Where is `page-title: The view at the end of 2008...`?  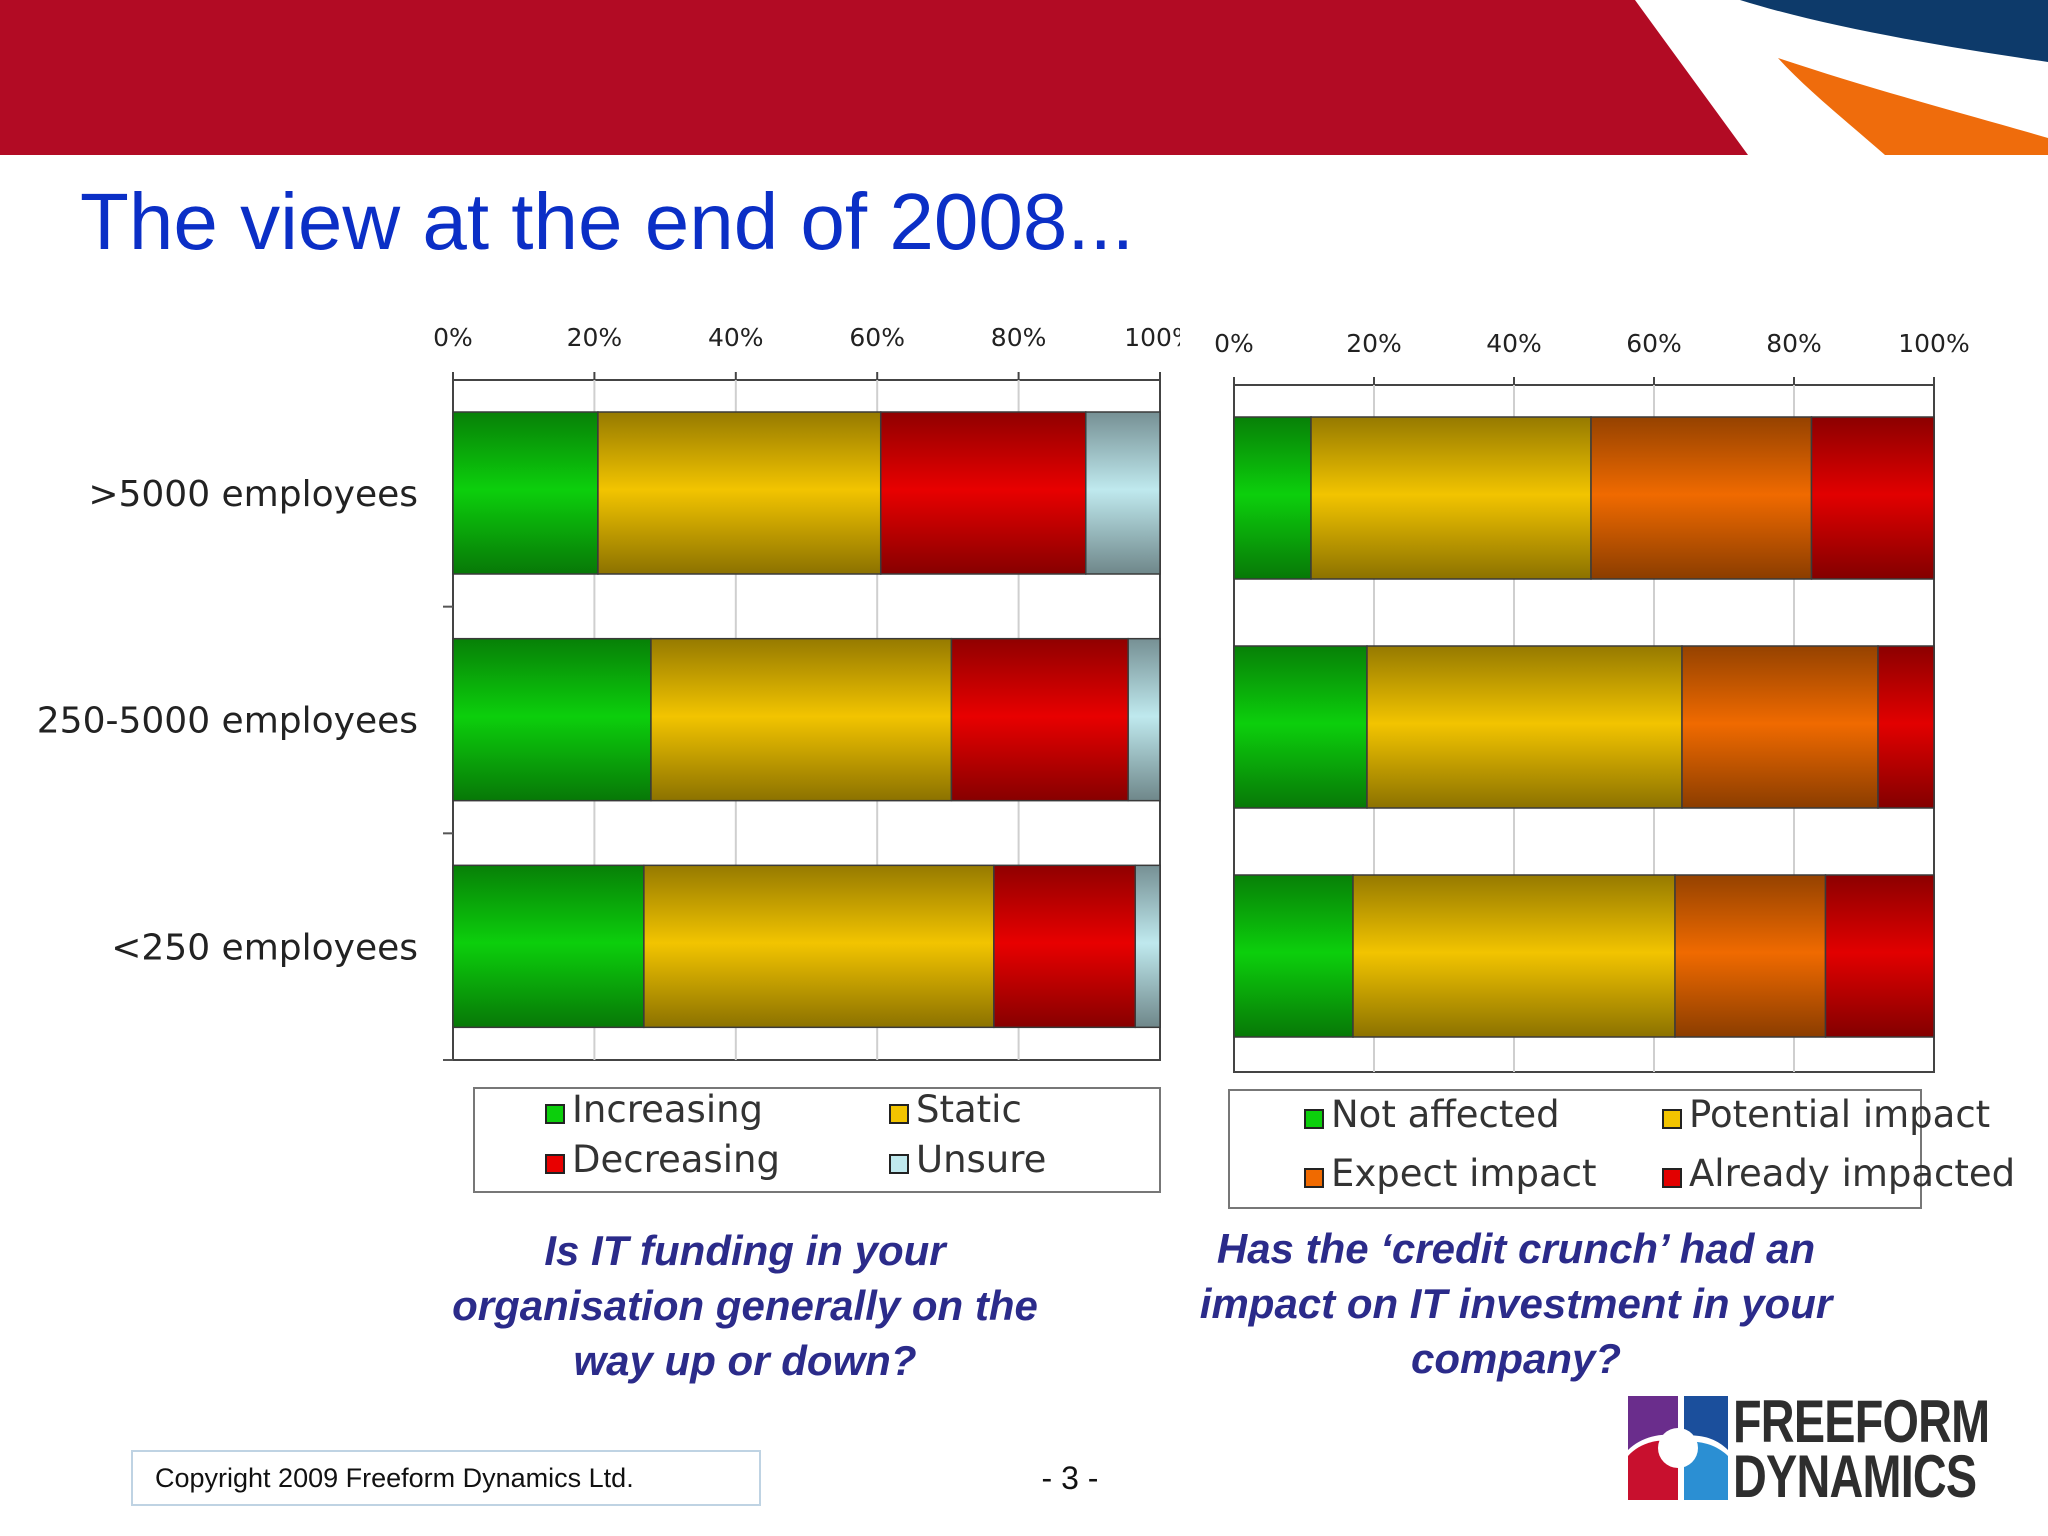 page-title: The view at the end of 2008... is located at coordinates (607, 221).